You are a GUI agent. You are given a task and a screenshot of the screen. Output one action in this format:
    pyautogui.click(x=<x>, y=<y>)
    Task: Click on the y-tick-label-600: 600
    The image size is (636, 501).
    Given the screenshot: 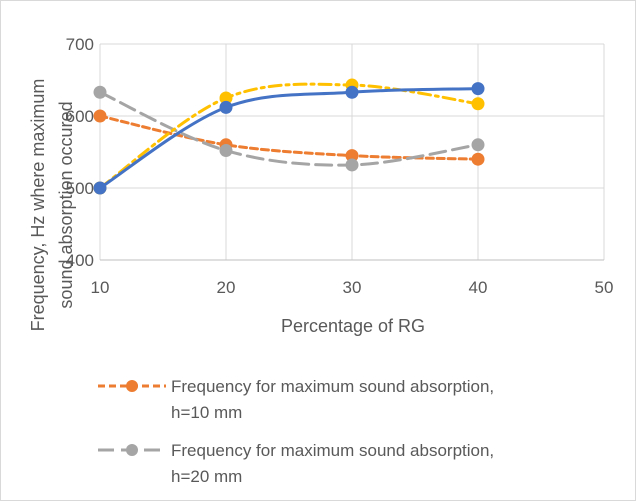 What is the action you would take?
    pyautogui.click(x=80, y=116)
    